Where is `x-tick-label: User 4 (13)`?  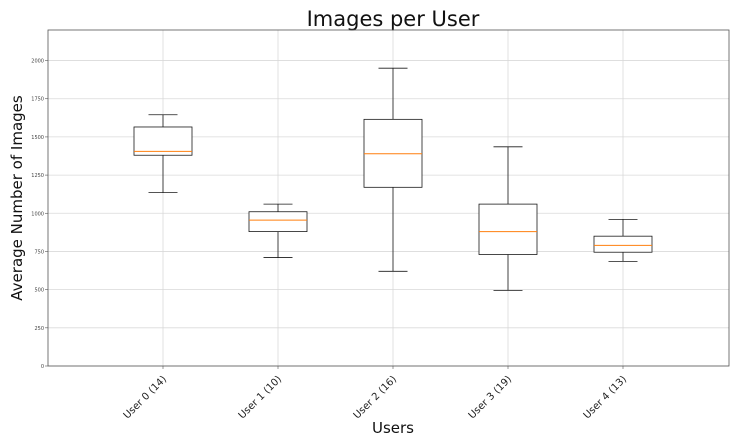 x-tick-label: User 4 (13) is located at coordinates (605, 397).